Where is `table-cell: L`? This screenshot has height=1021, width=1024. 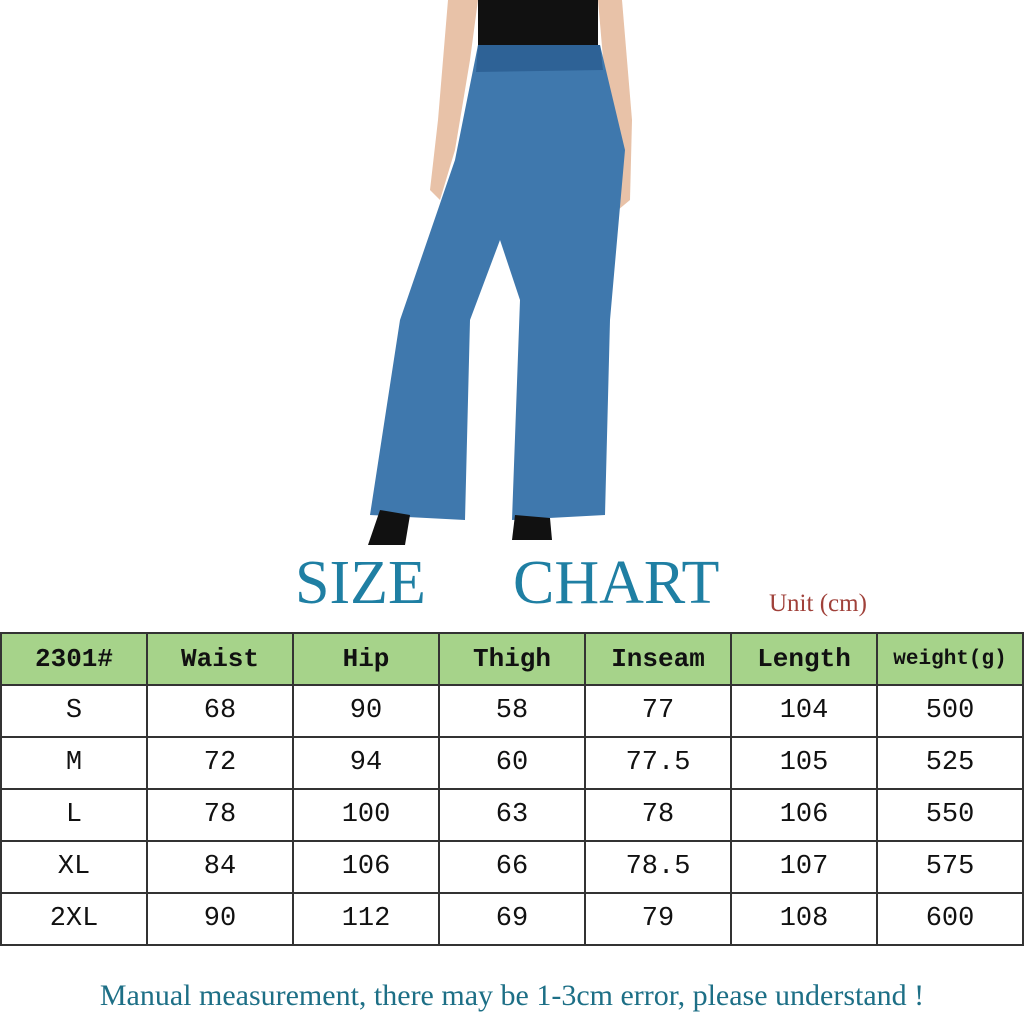 table-cell: L is located at coordinates (74, 815).